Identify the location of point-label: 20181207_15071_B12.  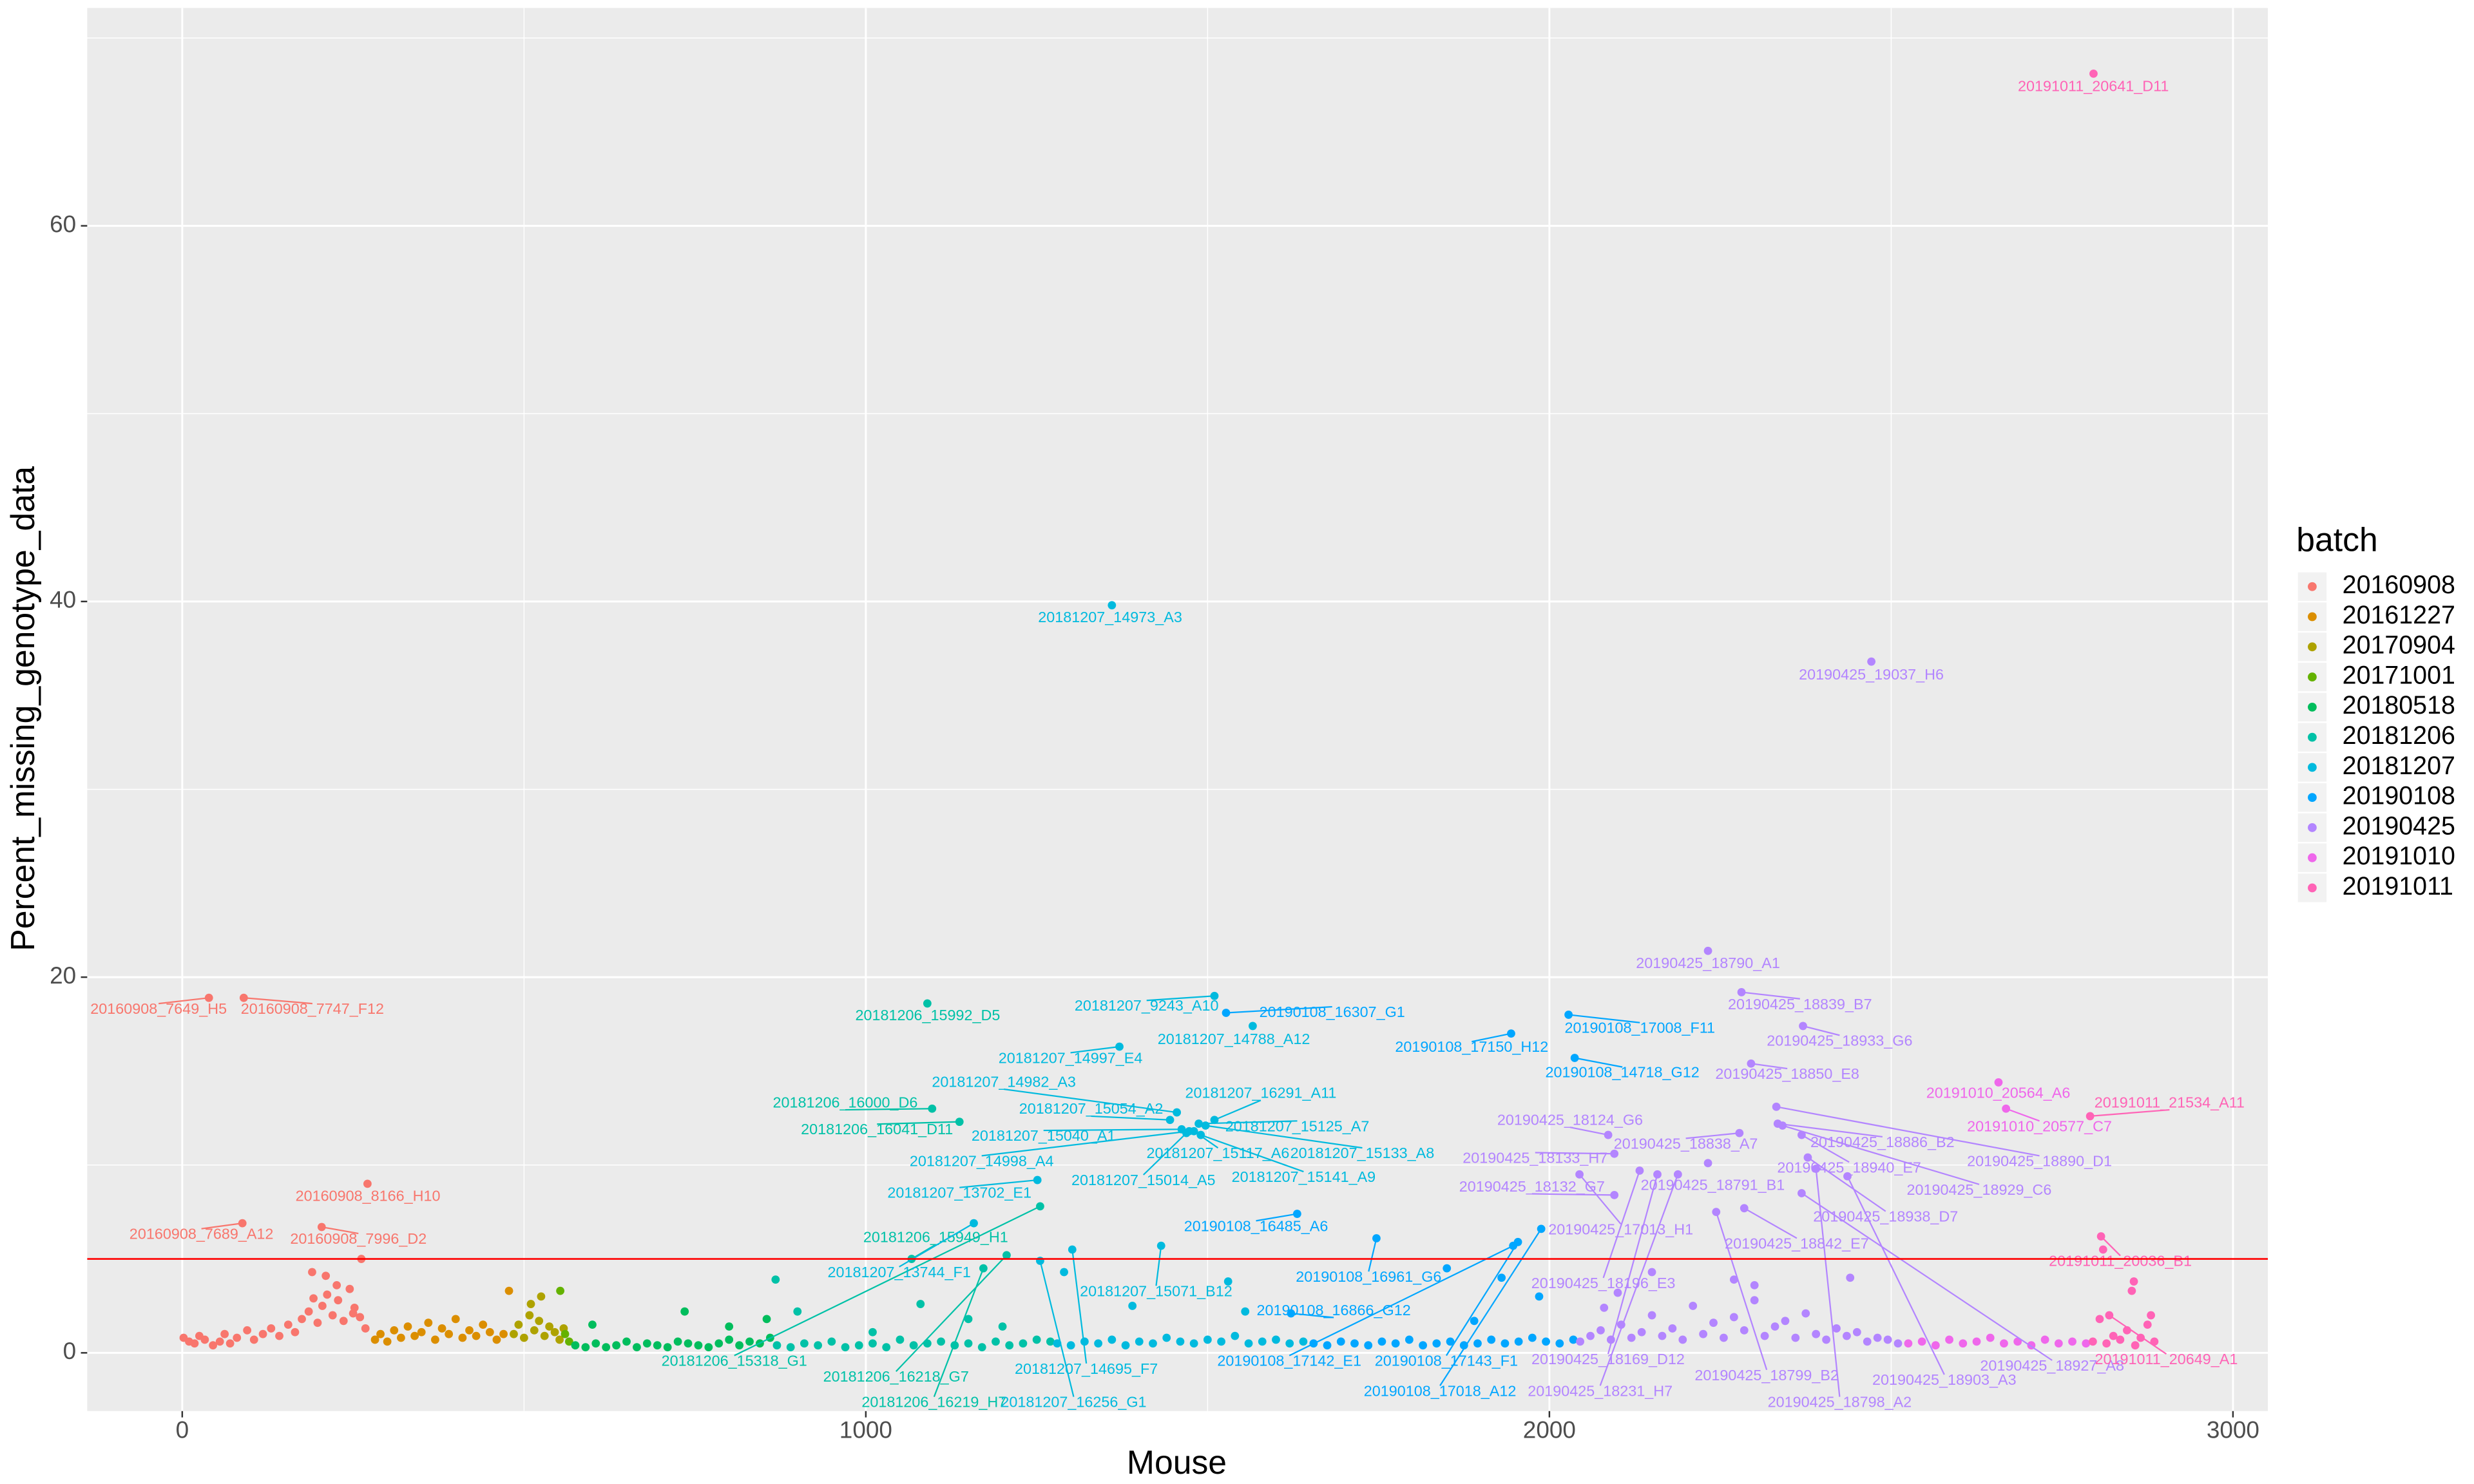
(1156, 1290).